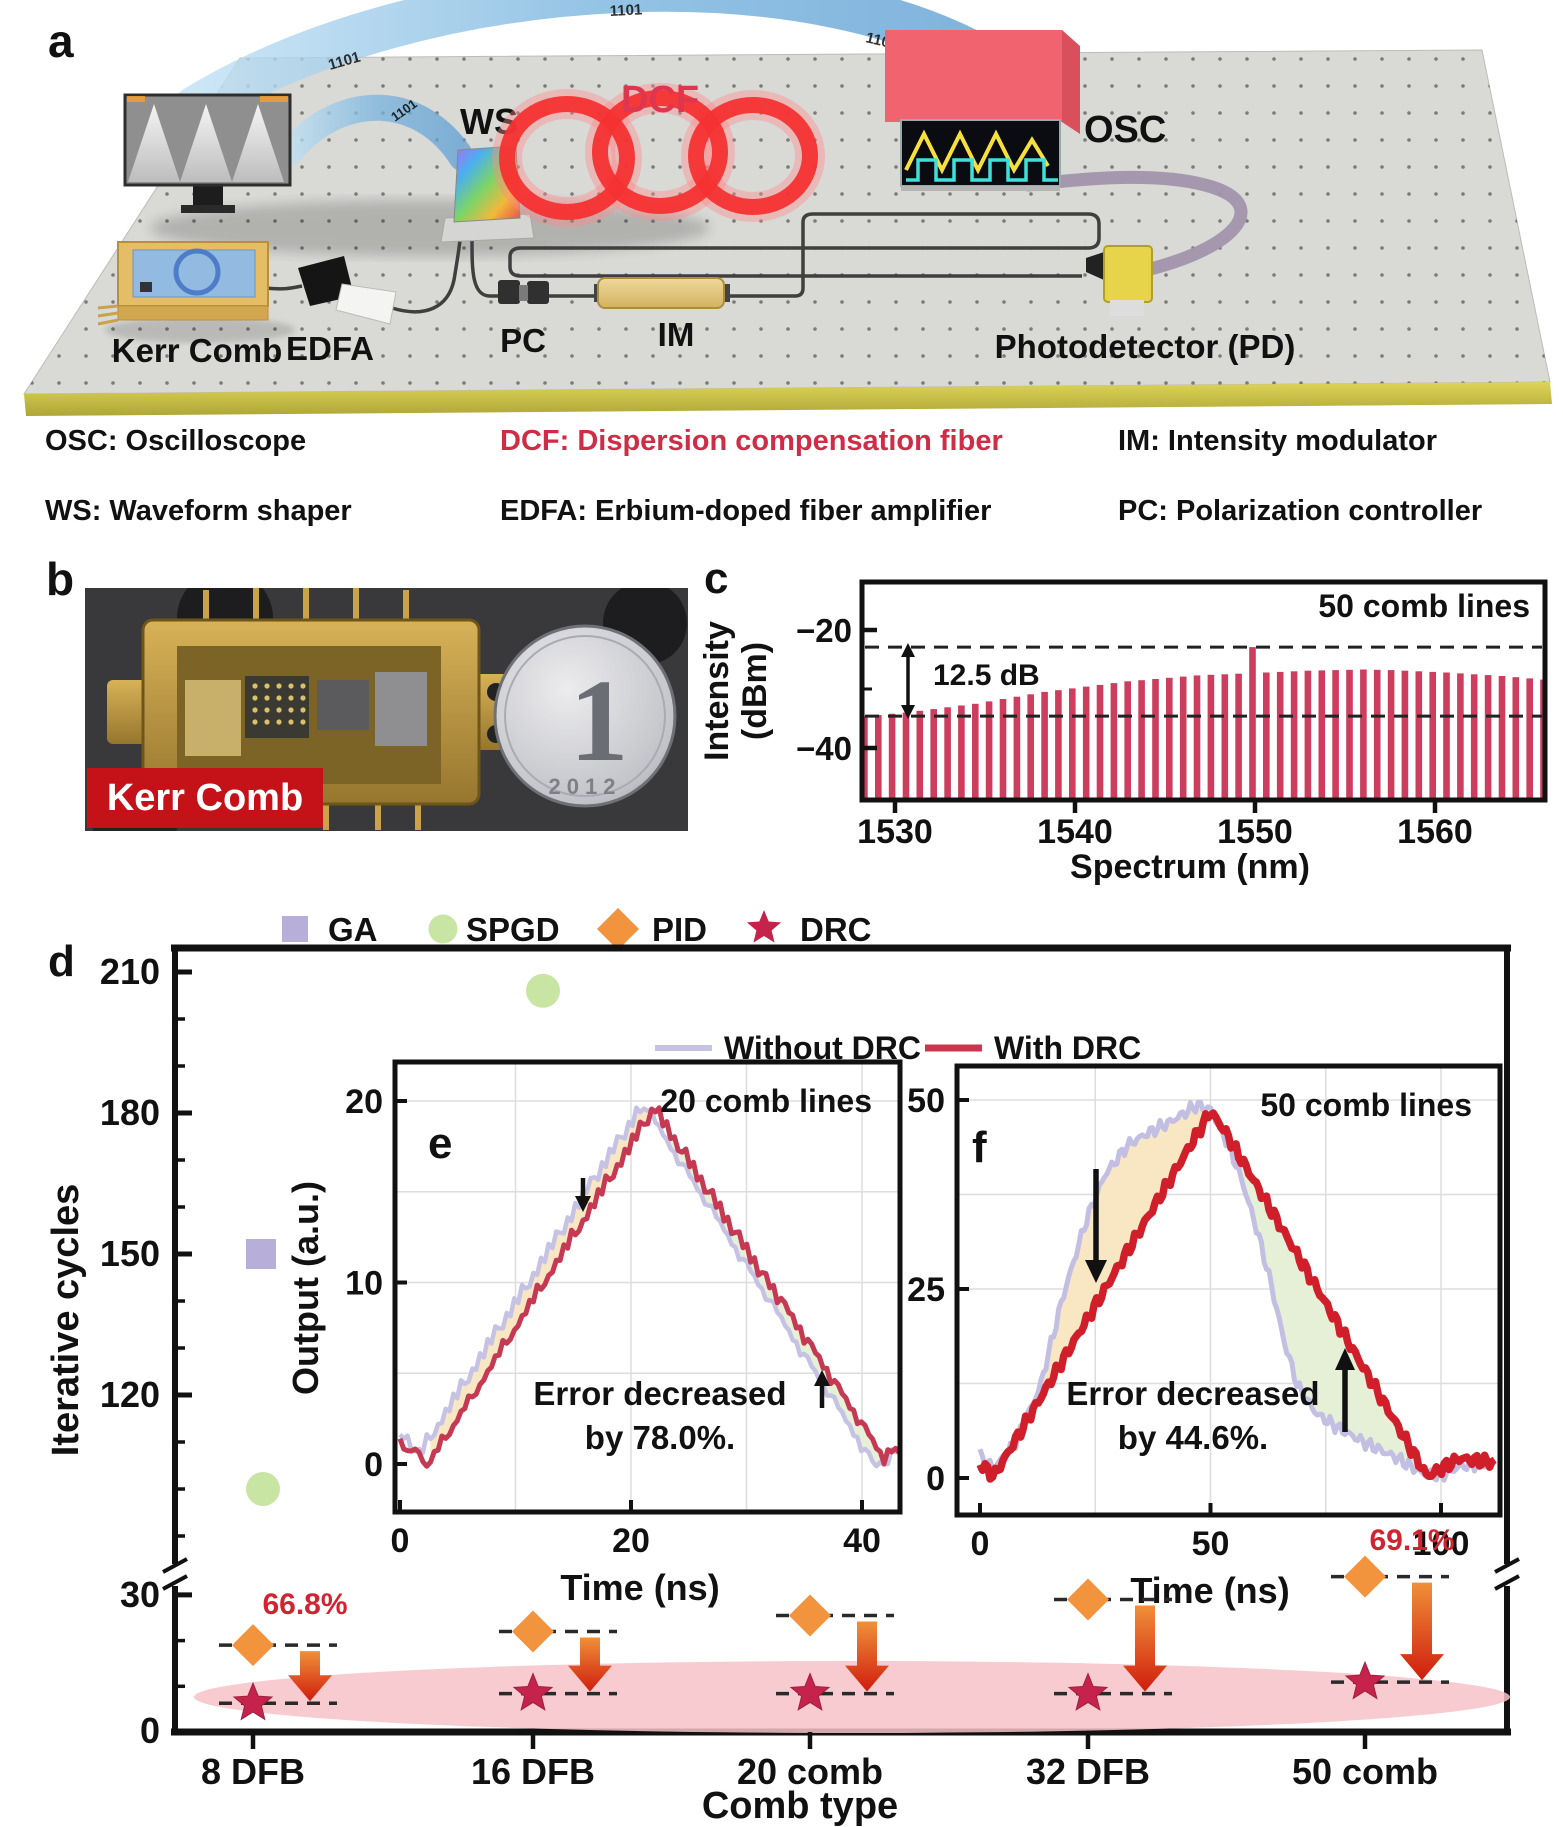 This screenshot has height=1827, width=1563. What do you see at coordinates (1211, 1544) in the screenshot?
I see `axis-tick-label: 50` at bounding box center [1211, 1544].